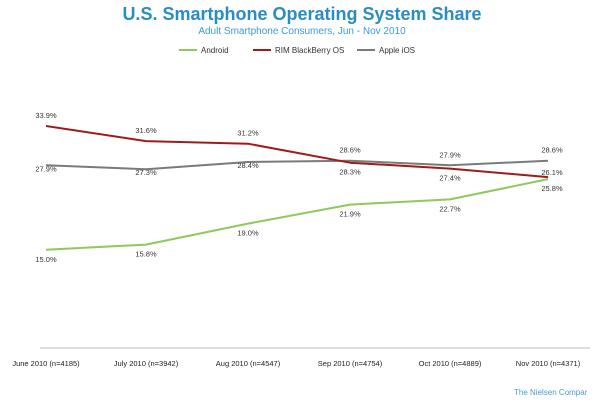 This screenshot has height=402, width=604. What do you see at coordinates (548, 363) in the screenshot?
I see `x-tick-label: Nov 2010 (n=4371)` at bounding box center [548, 363].